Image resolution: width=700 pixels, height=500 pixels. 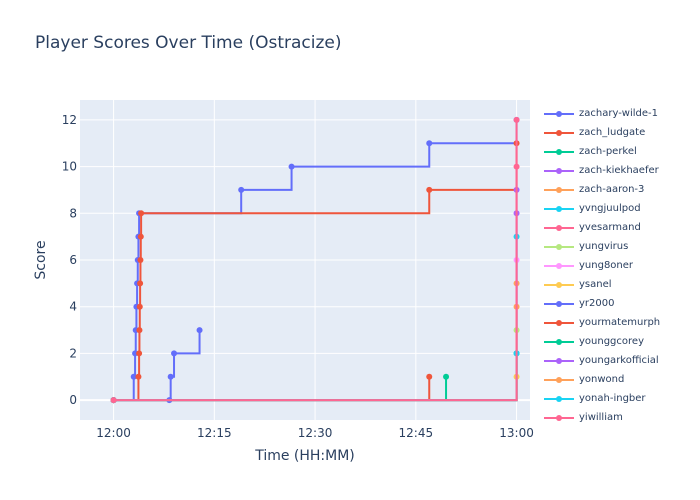 What do you see at coordinates (304, 456) in the screenshot?
I see `x-axis-title: Time (HH:MM)` at bounding box center [304, 456].